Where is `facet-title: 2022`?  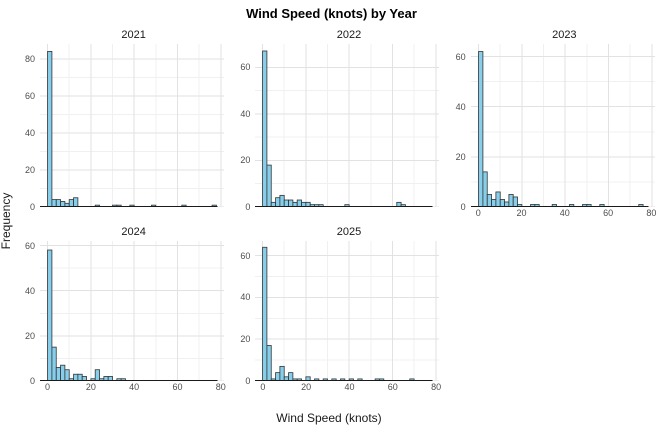
facet-title: 2022 is located at coordinates (349, 35).